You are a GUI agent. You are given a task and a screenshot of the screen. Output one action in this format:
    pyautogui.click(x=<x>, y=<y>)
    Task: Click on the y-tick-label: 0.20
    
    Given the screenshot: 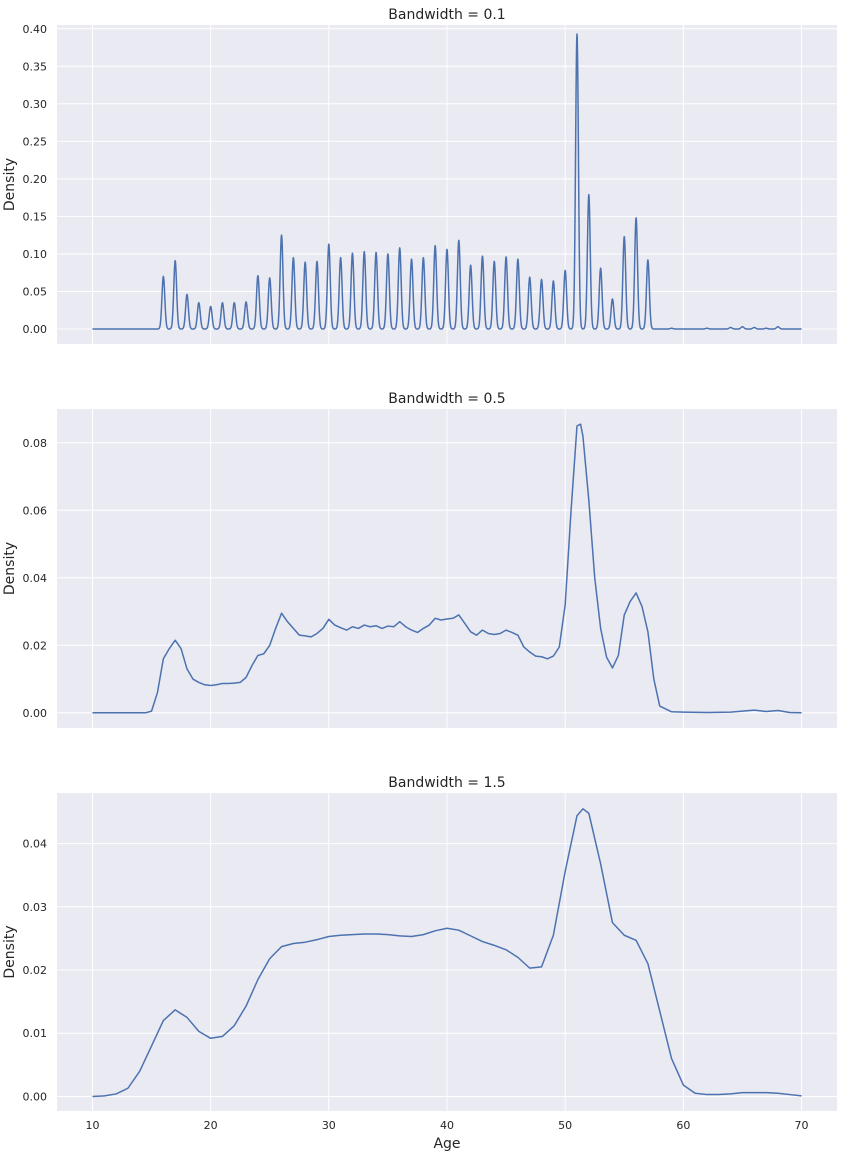 What is the action you would take?
    pyautogui.click(x=35, y=179)
    